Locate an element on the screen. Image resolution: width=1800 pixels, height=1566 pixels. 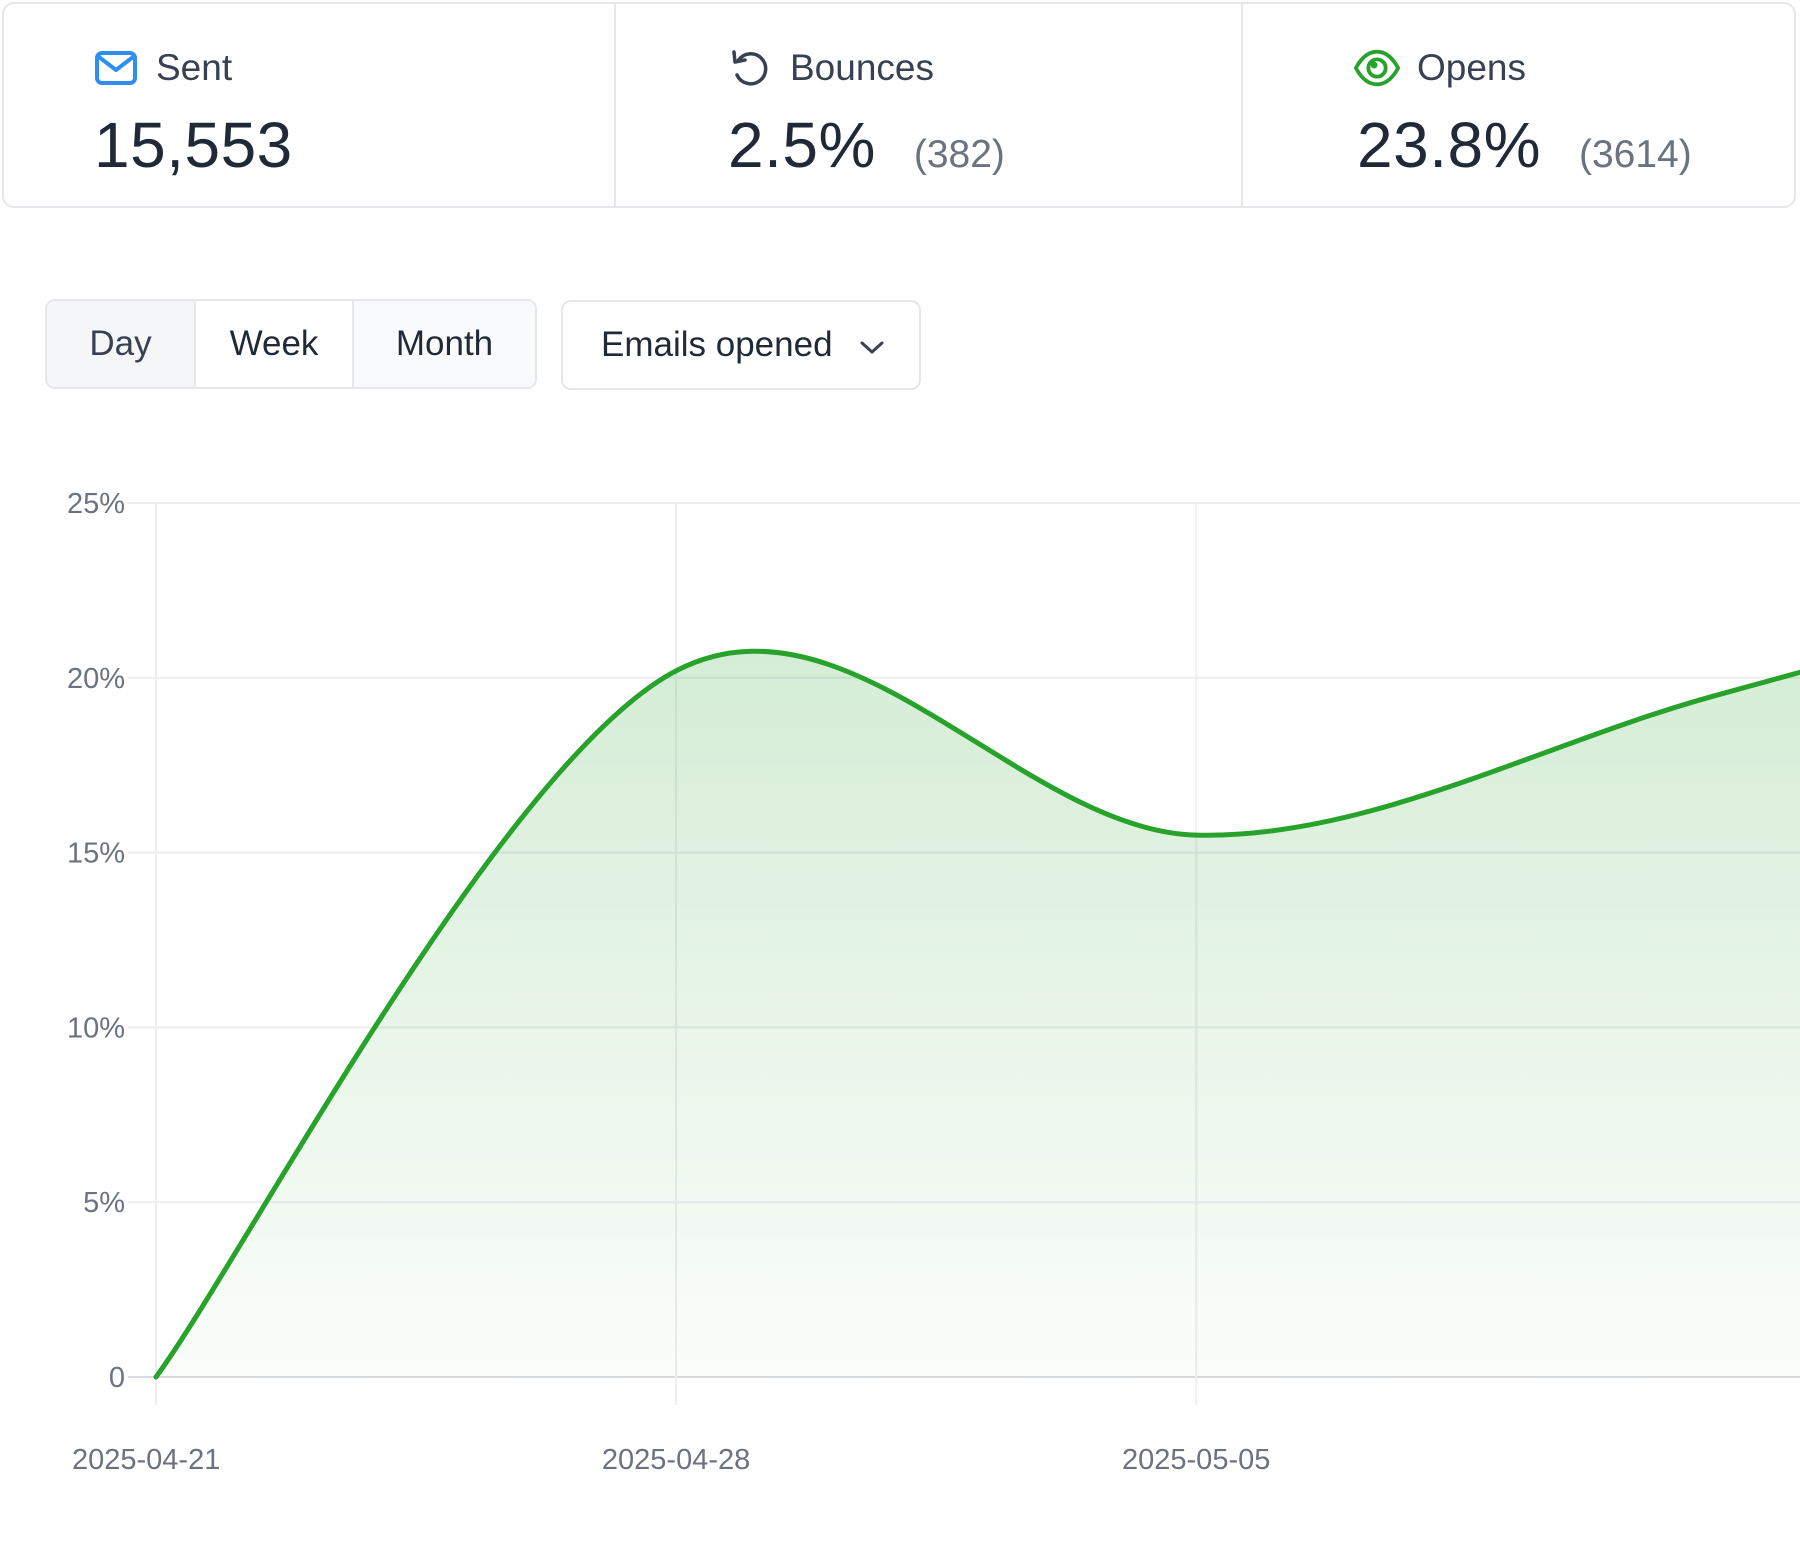
chevron-down-icon is located at coordinates (872, 345).